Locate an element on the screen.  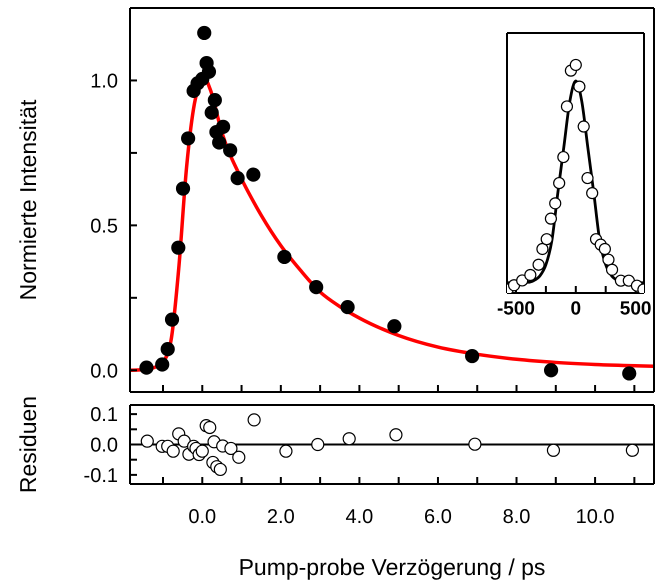
x-tick-label: 8.0 is located at coordinates (516, 517).